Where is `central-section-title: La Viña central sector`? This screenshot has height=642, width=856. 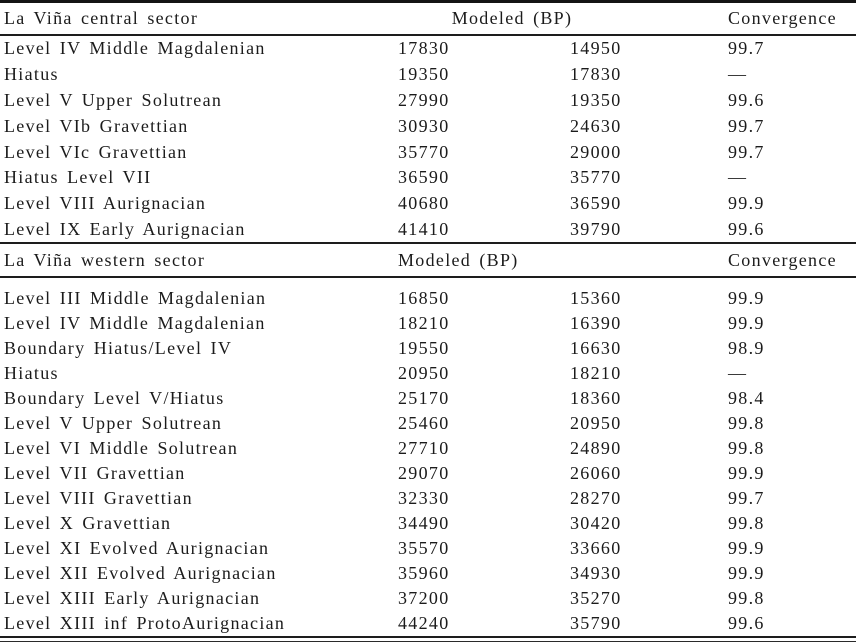 central-section-title: La Viña central sector is located at coordinates (101, 18).